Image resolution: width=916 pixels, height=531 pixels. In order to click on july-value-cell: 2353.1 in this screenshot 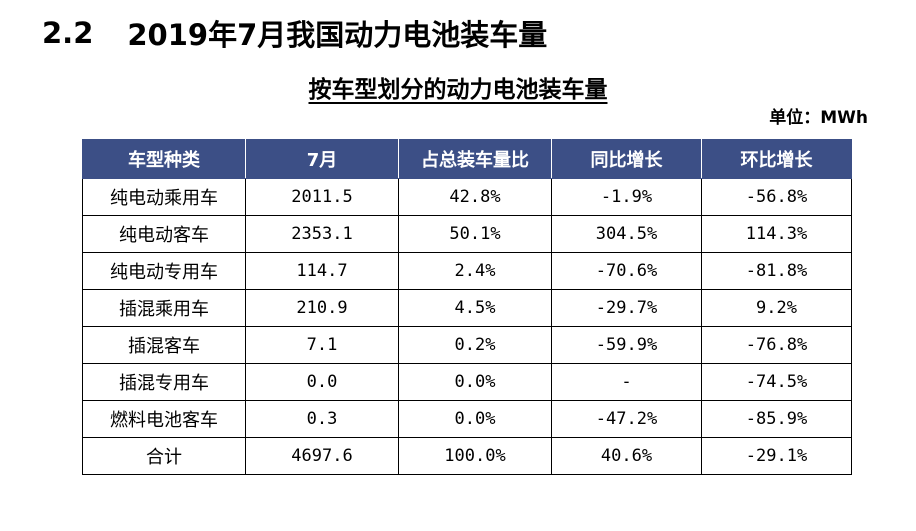, I will do `click(322, 234)`.